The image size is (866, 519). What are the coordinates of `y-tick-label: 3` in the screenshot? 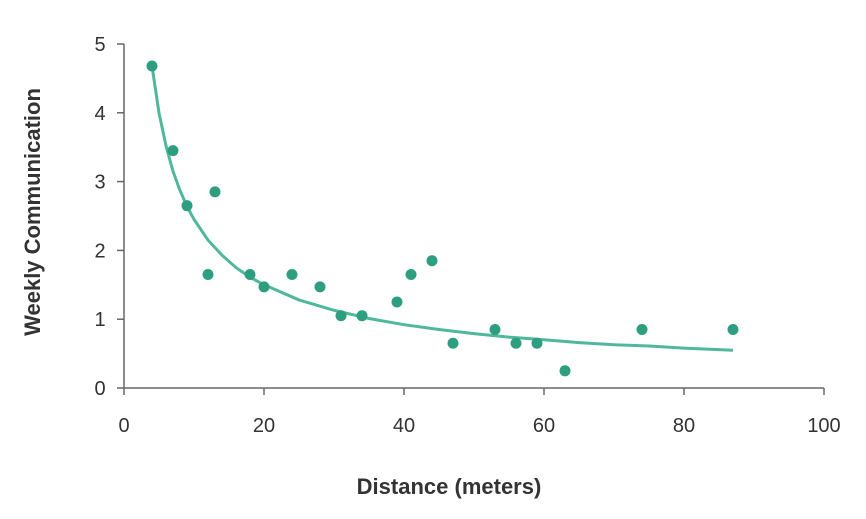 It's located at (99, 183).